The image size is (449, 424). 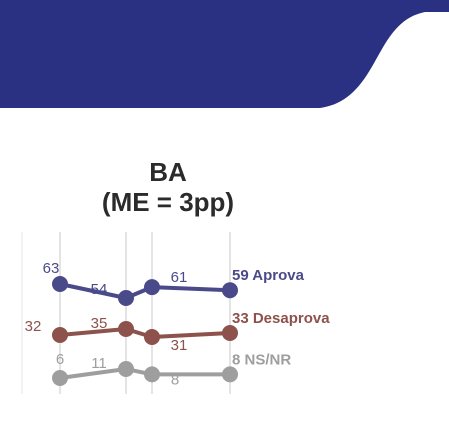 I want to click on data-label-nsnr-1: 6, so click(x=60, y=359).